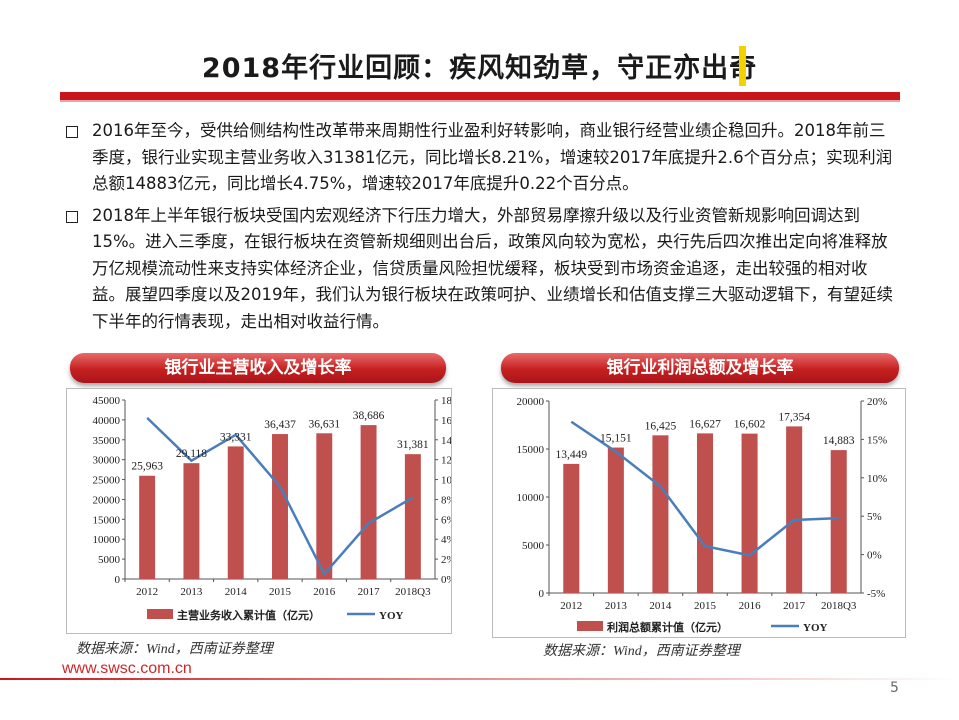  What do you see at coordinates (874, 517) in the screenshot?
I see `y-tick-label-right: 5%` at bounding box center [874, 517].